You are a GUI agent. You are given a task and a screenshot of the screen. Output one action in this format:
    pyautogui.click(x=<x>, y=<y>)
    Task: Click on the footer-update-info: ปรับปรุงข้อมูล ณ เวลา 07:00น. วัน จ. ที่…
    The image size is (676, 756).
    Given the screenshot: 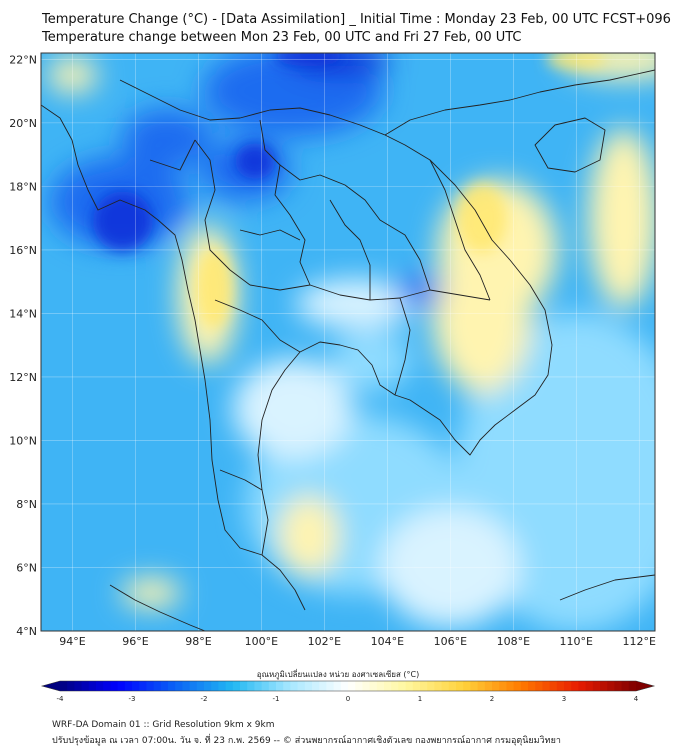 What is the action you would take?
    pyautogui.click(x=306, y=741)
    